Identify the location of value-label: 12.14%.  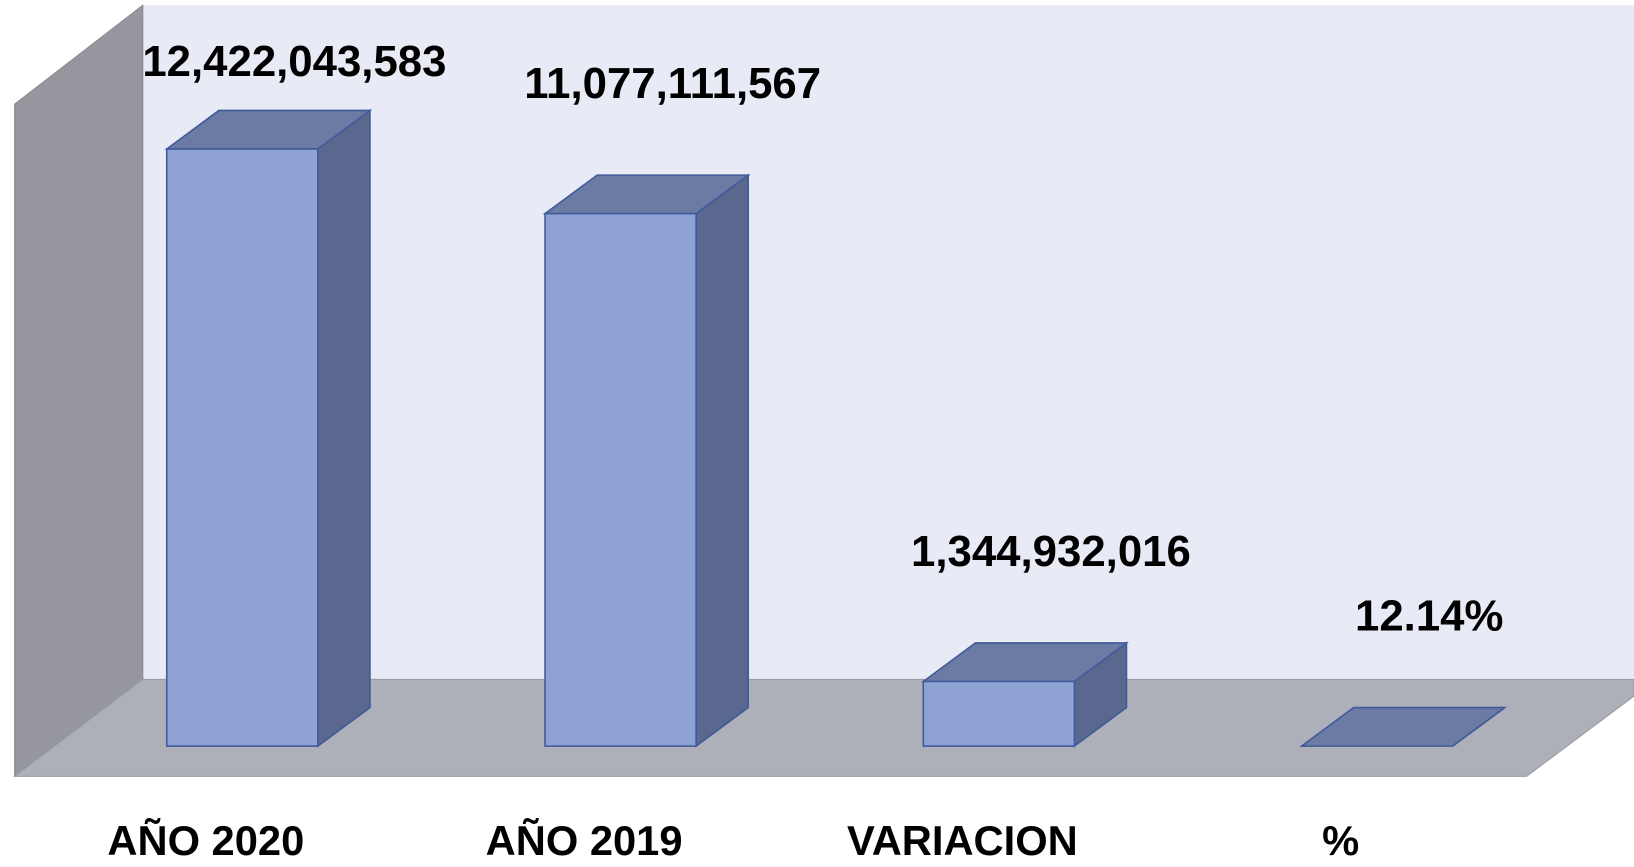
(1429, 616).